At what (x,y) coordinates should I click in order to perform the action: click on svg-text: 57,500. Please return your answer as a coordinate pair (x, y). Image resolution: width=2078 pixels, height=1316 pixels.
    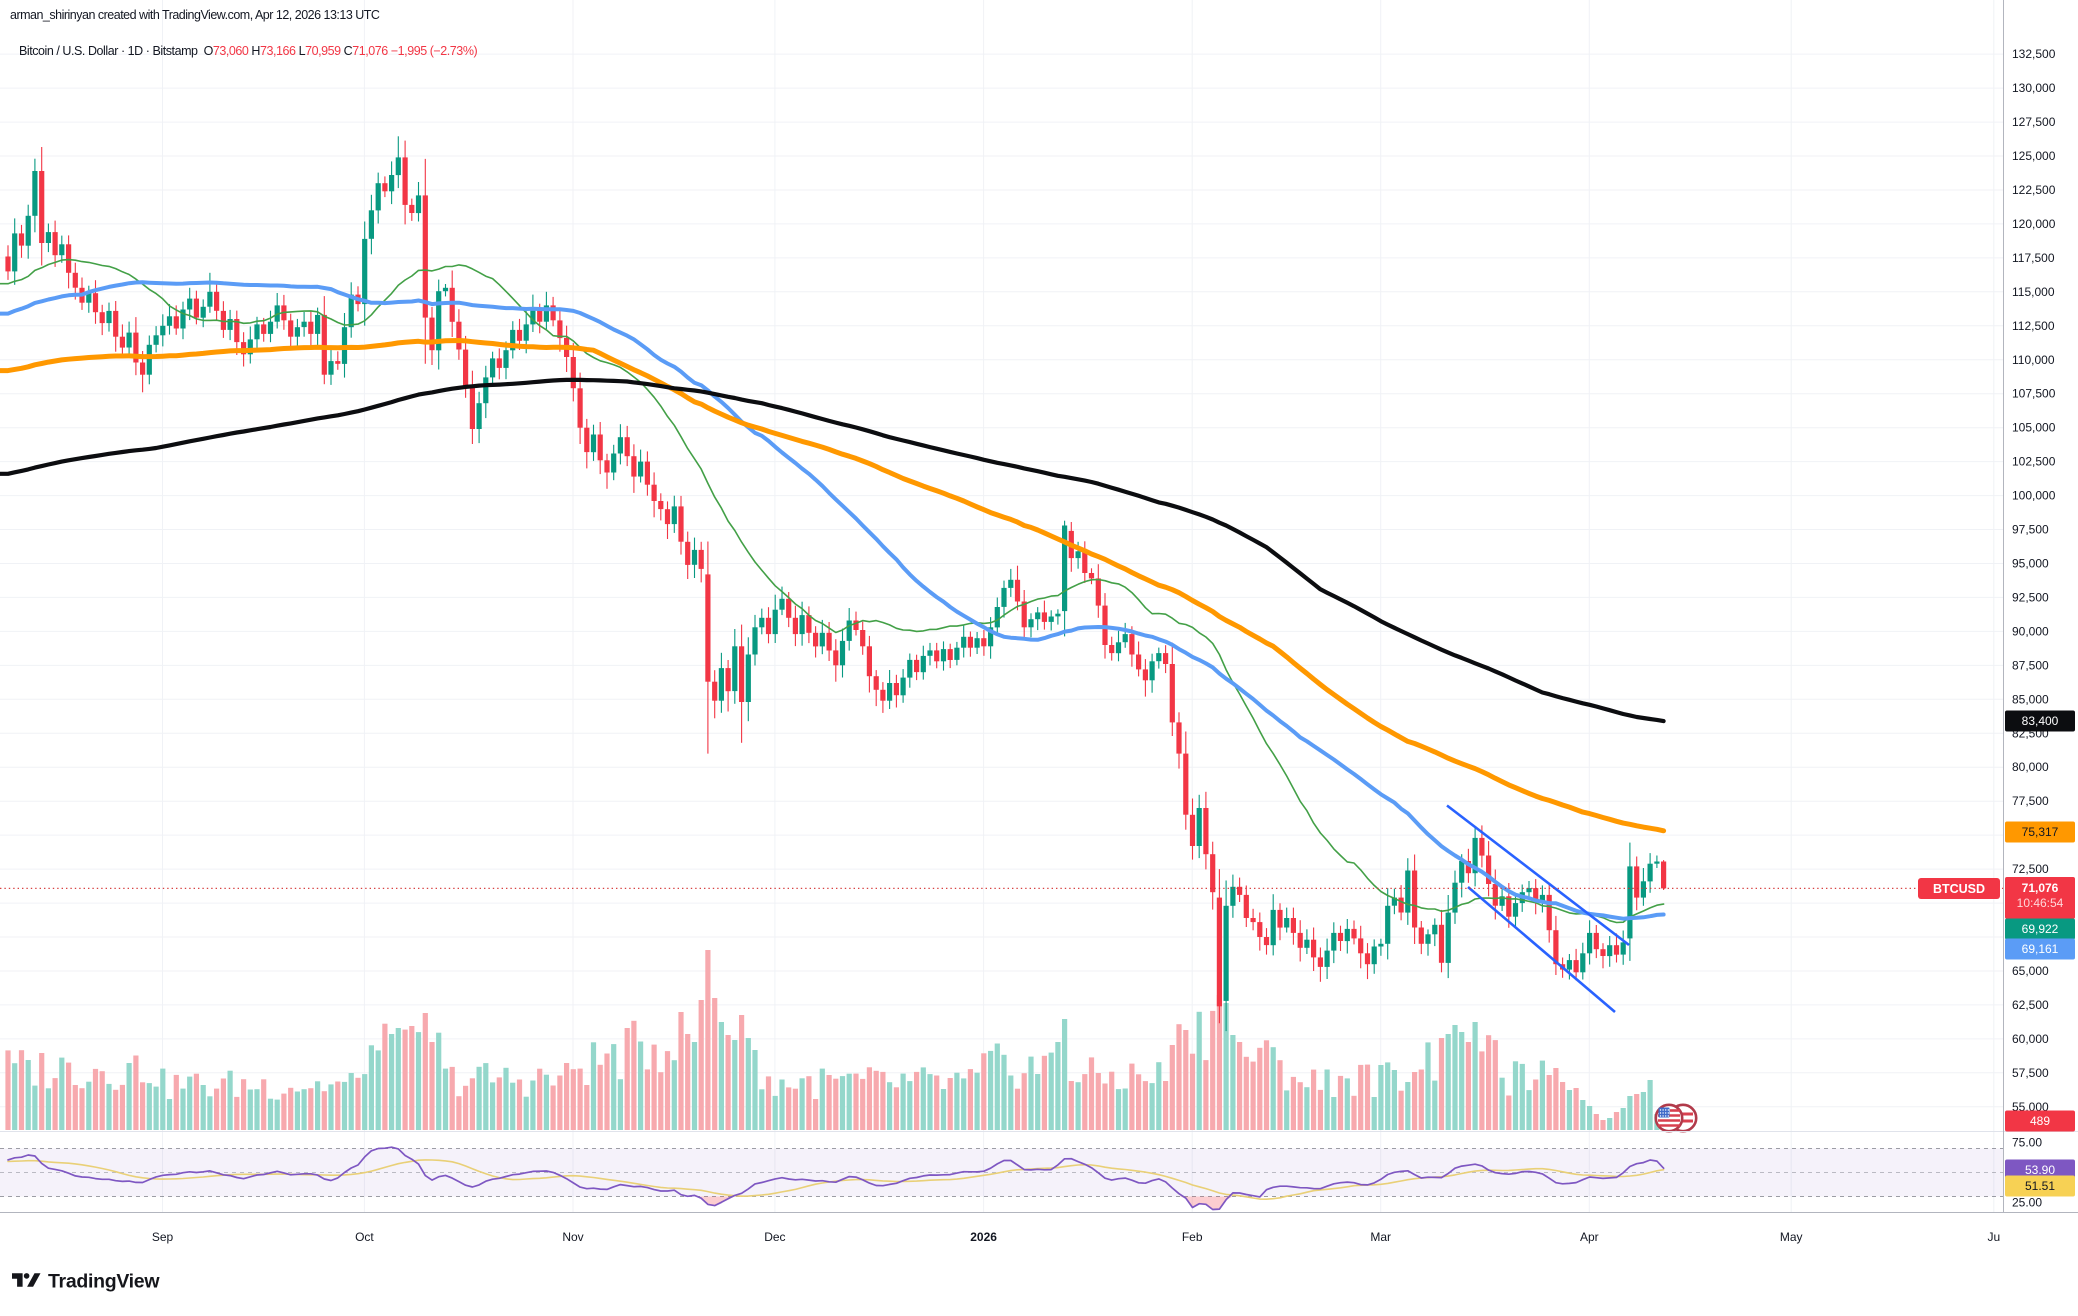
    Looking at the image, I should click on (2030, 1073).